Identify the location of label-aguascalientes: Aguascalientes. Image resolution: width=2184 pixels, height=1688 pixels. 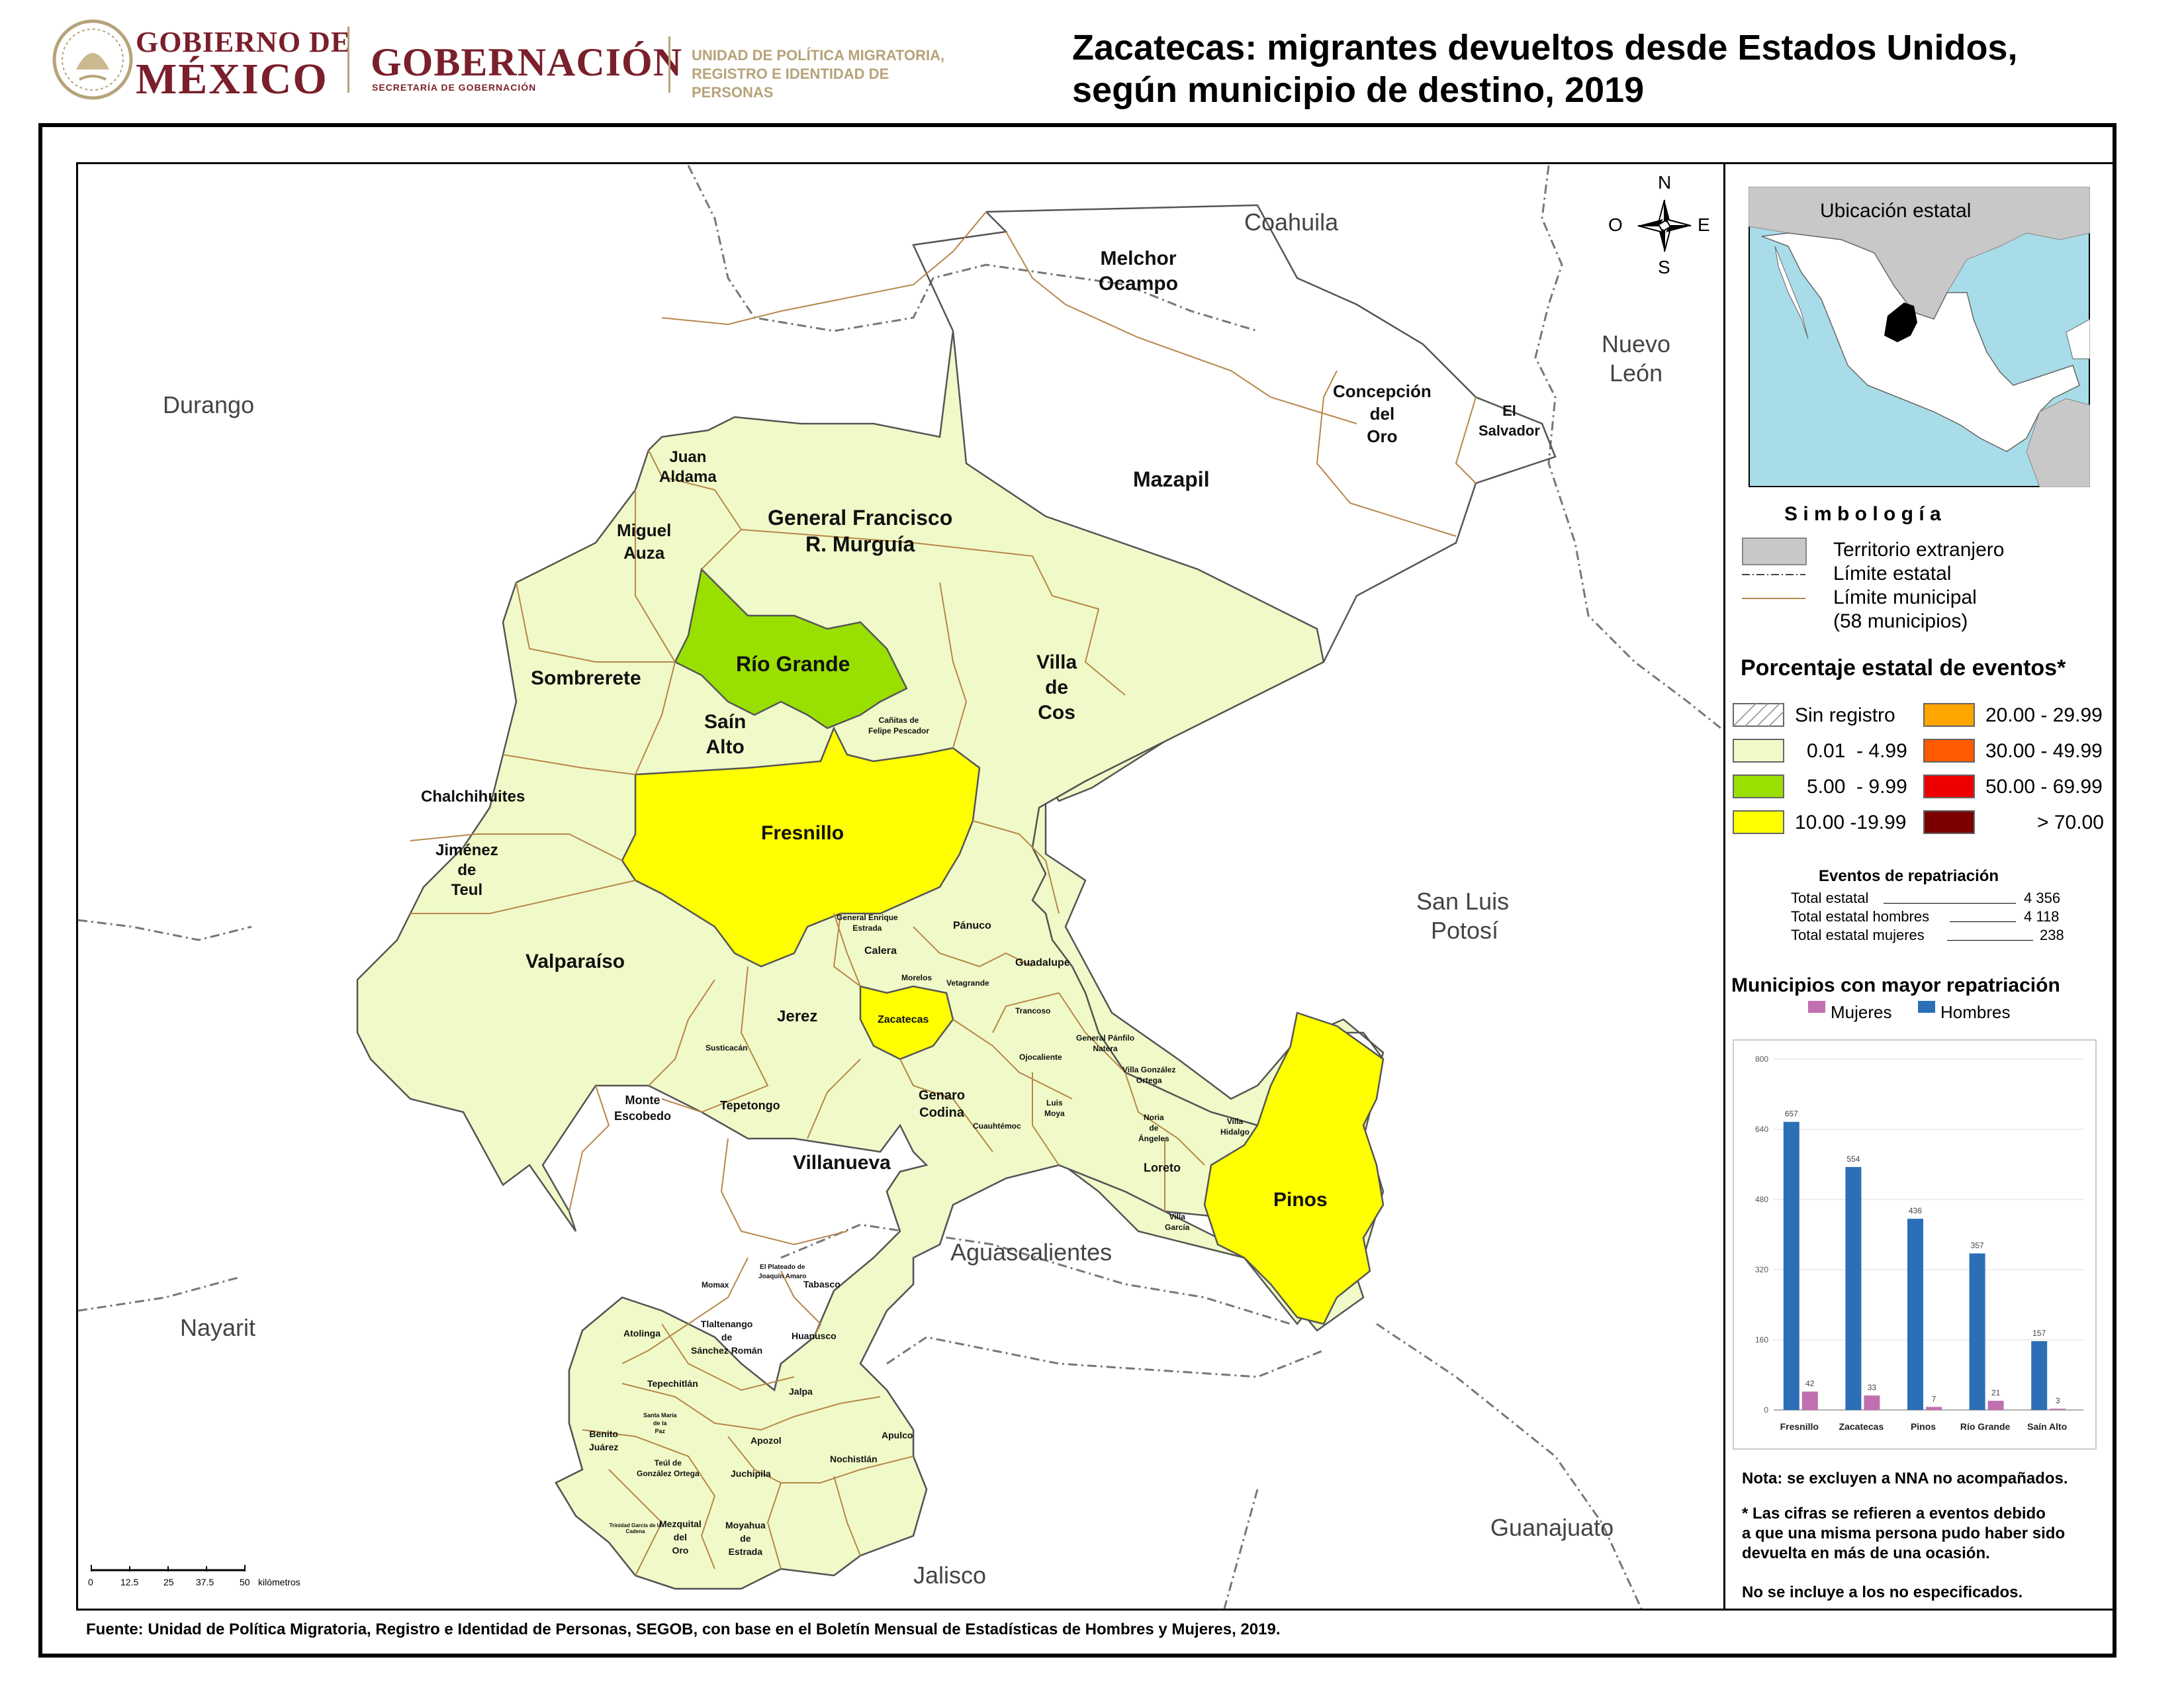
(1031, 1252).